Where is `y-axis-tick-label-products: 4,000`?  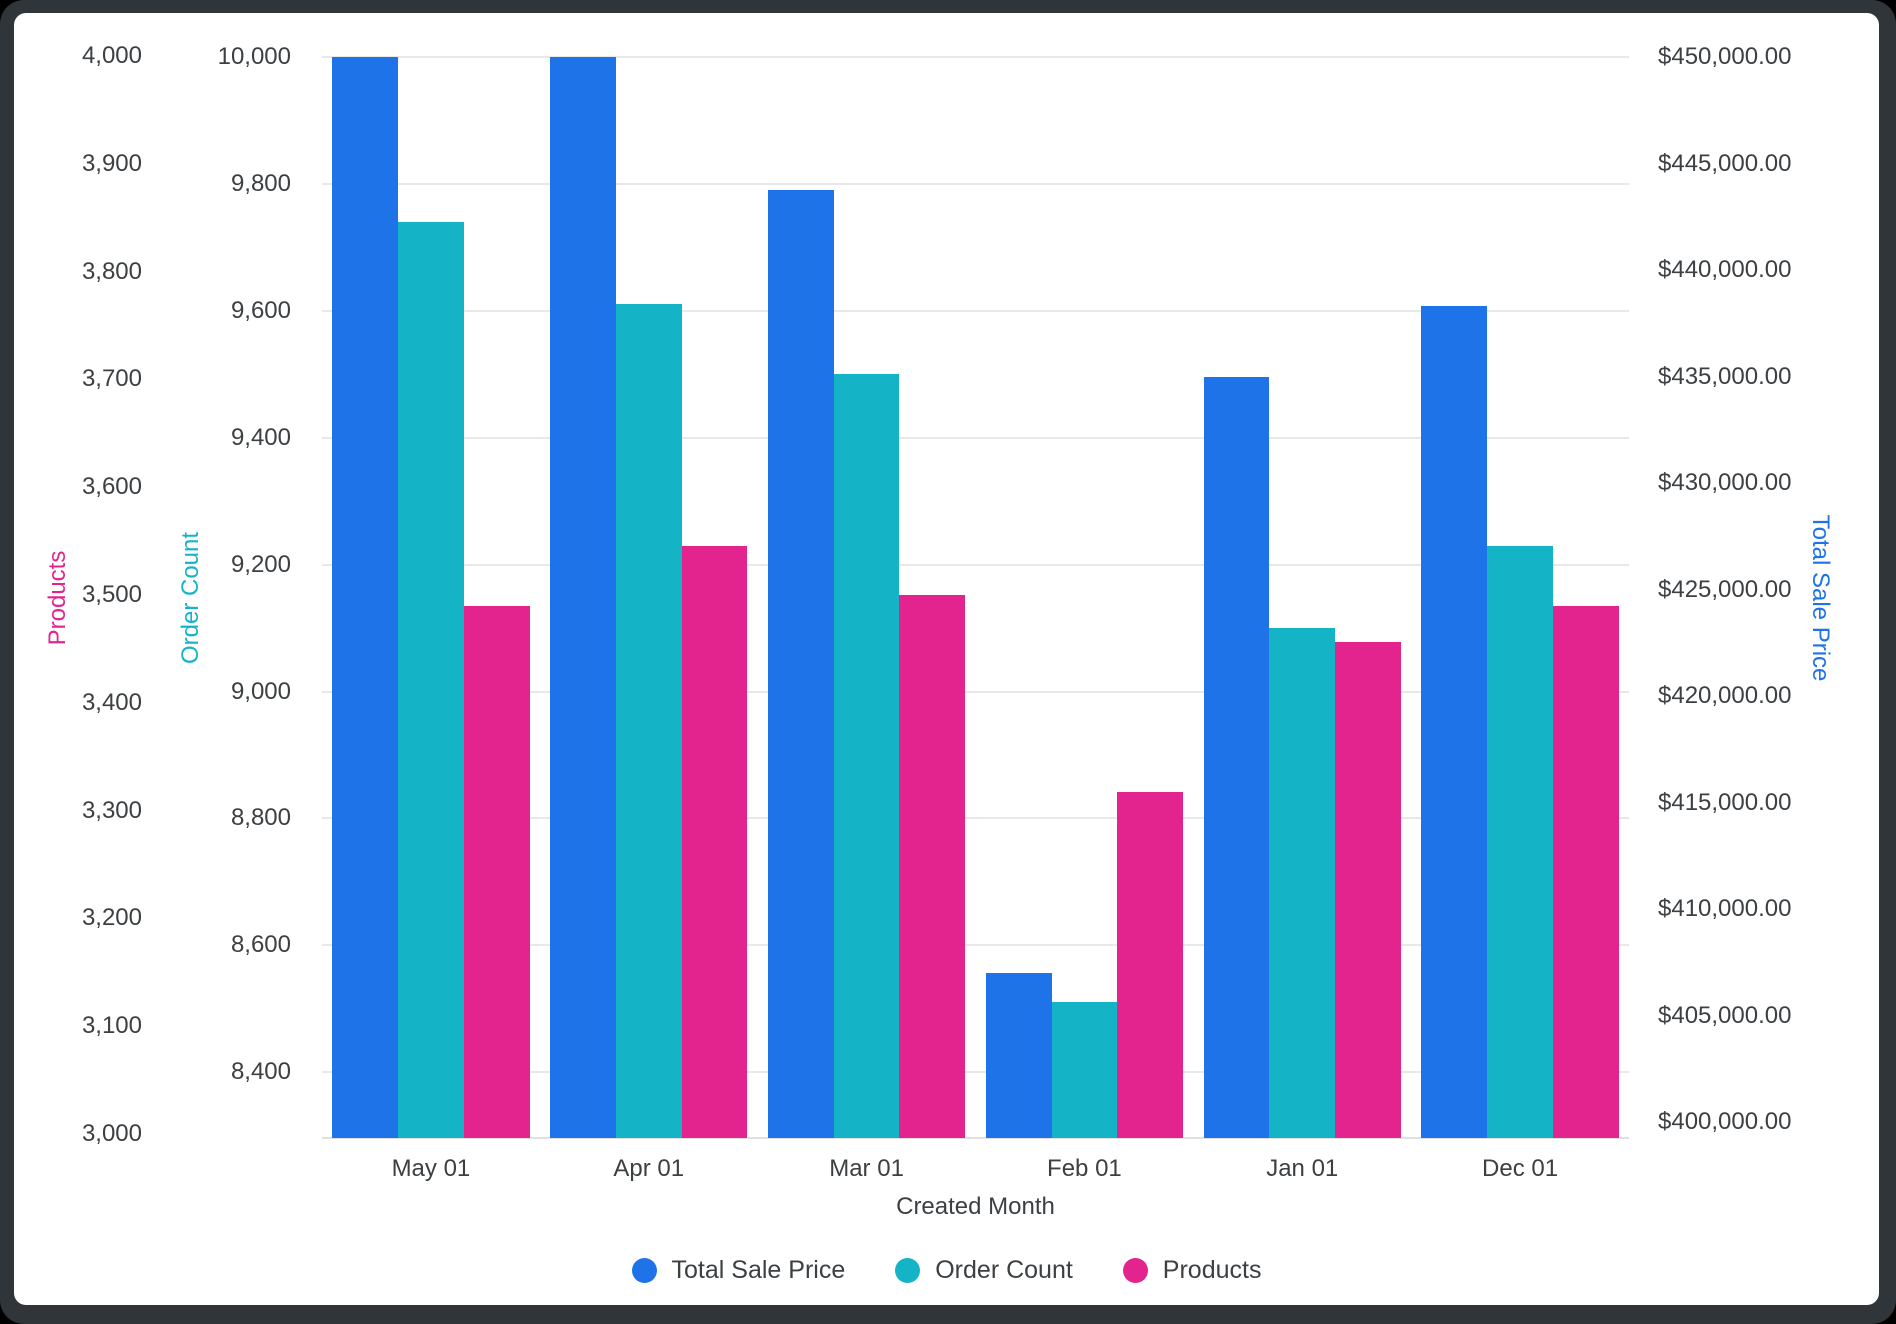
y-axis-tick-label-products: 4,000 is located at coordinates (111, 55).